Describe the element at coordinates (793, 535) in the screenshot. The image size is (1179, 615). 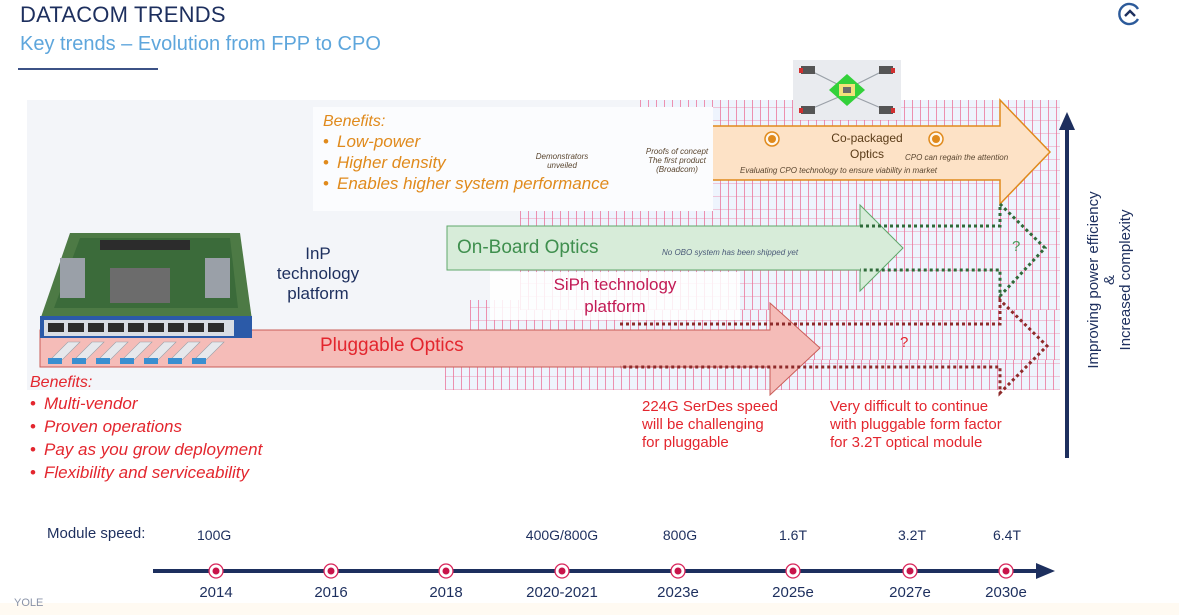
I see `module-speed-value: 1.6T` at that location.